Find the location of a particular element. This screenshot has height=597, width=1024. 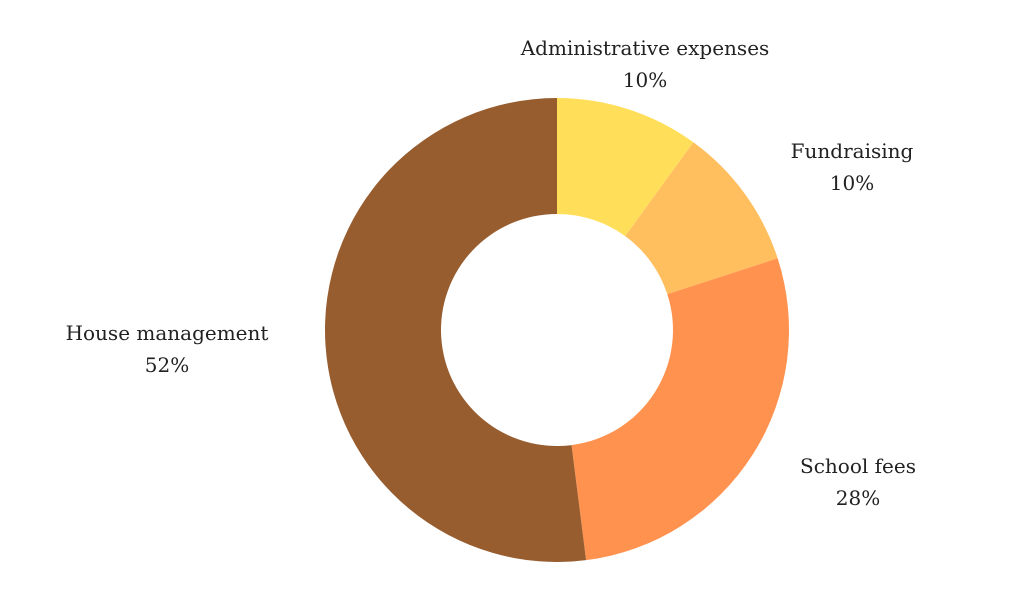

slice-label-percent: 28% is located at coordinates (858, 498).